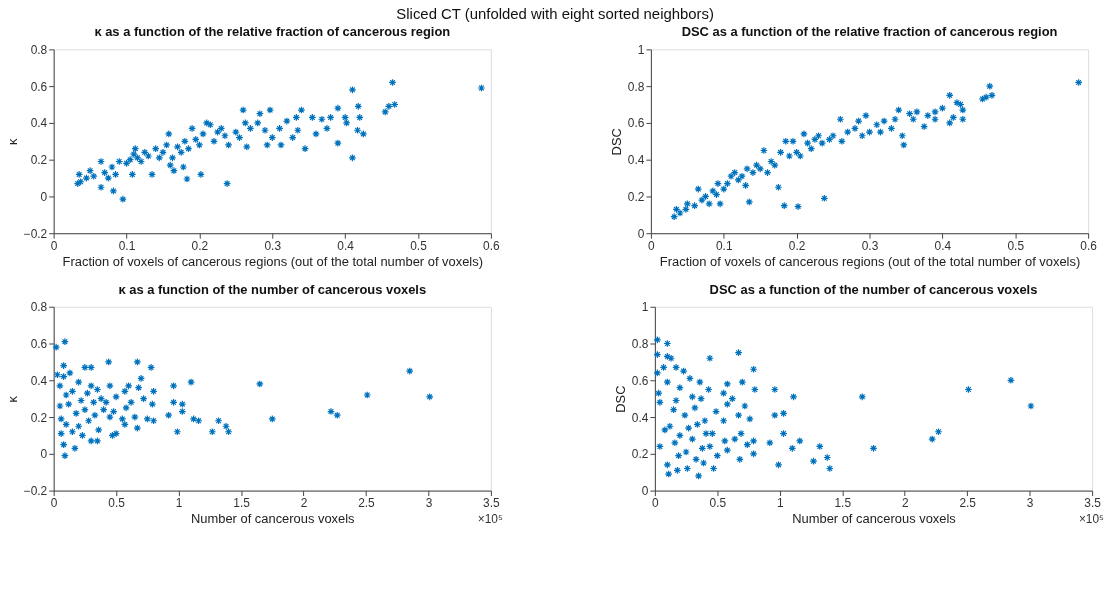 This screenshot has height=605, width=1110. I want to click on chart-title: DSC as a function of the relative fraction of cancerous region, so click(869, 32).